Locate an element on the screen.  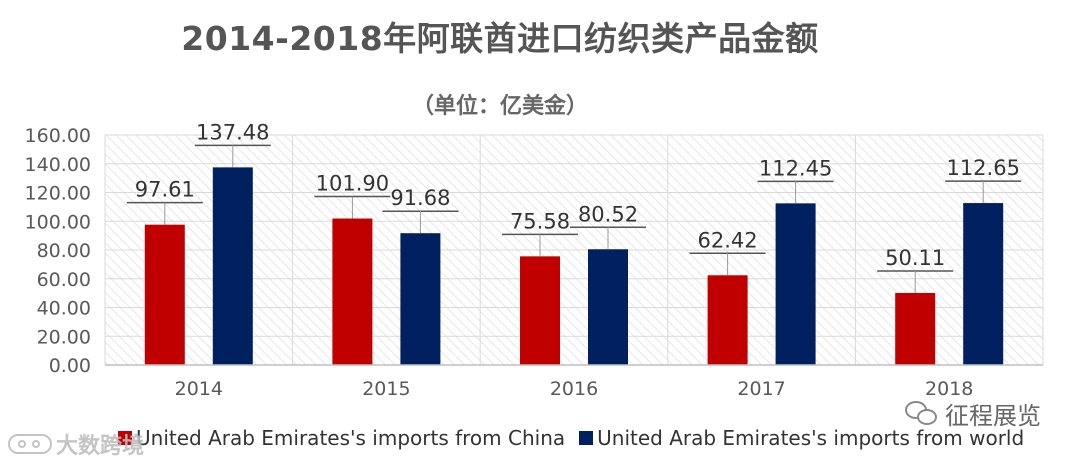
data-label: 75.58 is located at coordinates (540, 221).